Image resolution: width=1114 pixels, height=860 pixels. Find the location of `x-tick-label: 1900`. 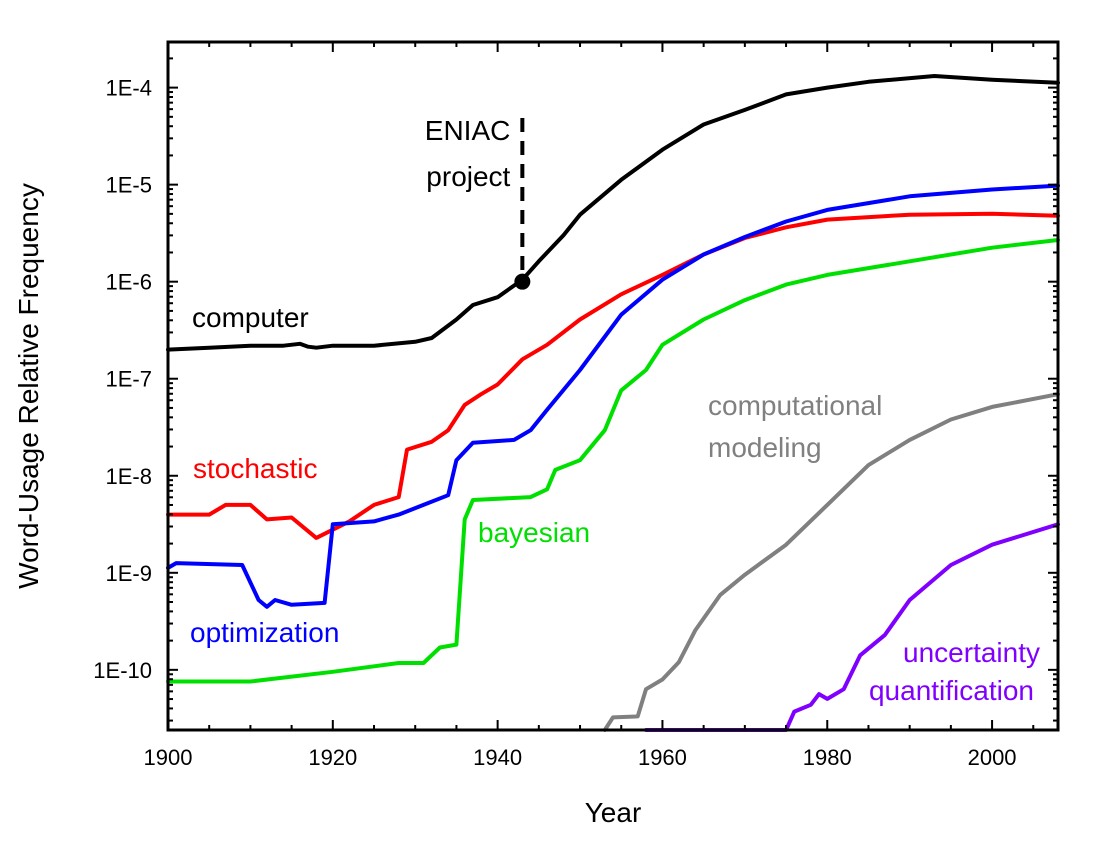

x-tick-label: 1900 is located at coordinates (168, 757).